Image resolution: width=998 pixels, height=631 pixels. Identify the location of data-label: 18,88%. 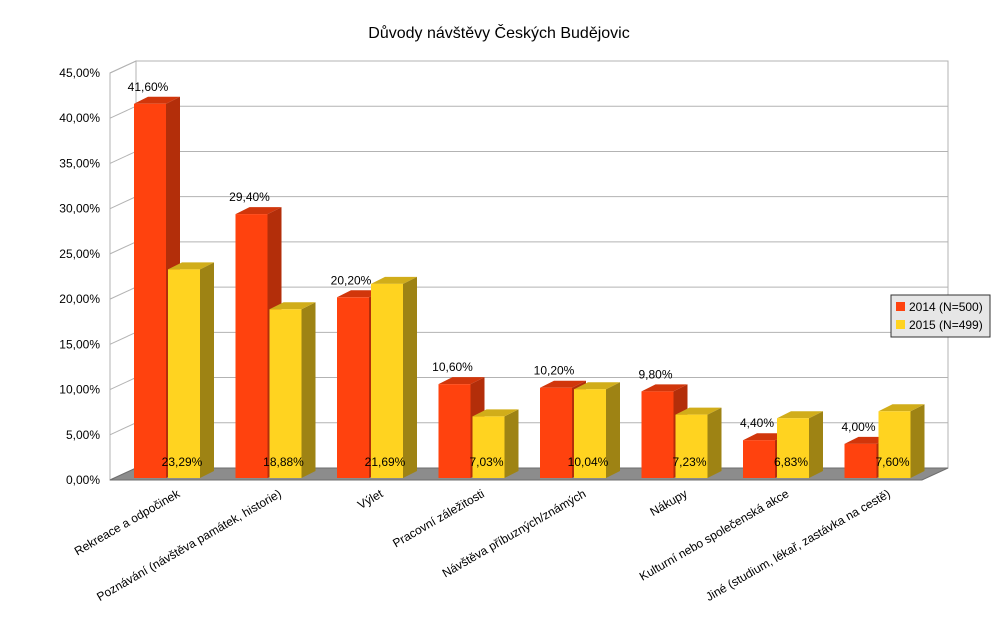
(283, 462).